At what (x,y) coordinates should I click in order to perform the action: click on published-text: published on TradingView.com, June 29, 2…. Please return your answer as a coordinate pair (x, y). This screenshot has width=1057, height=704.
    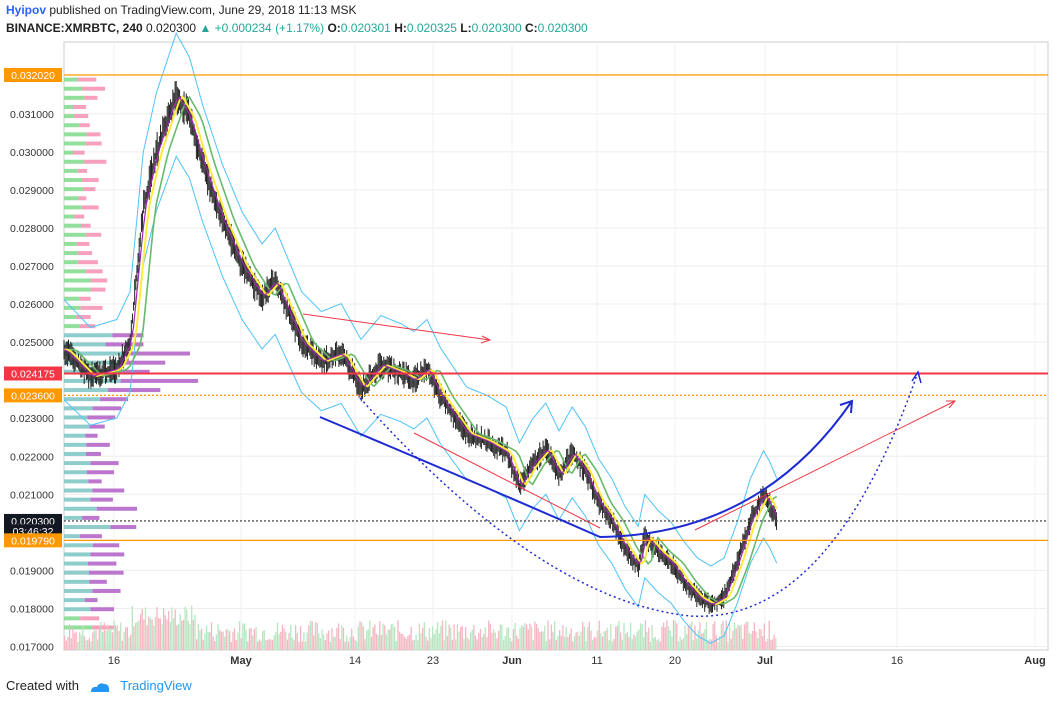
    Looking at the image, I should click on (203, 10).